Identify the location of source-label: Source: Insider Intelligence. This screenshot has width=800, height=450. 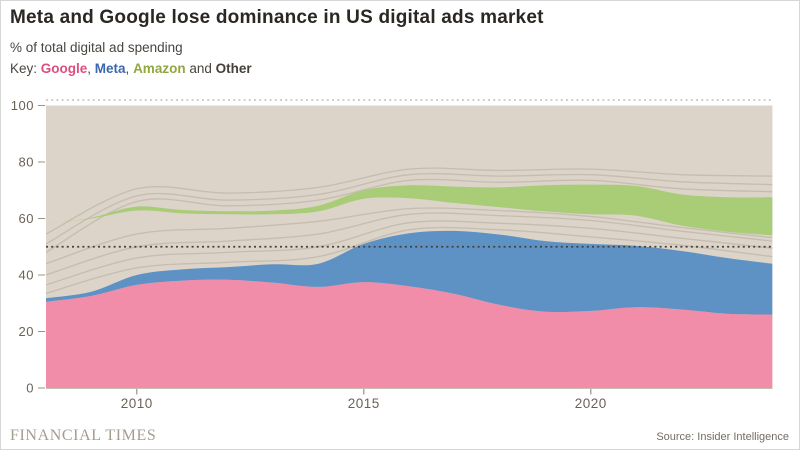
(722, 437).